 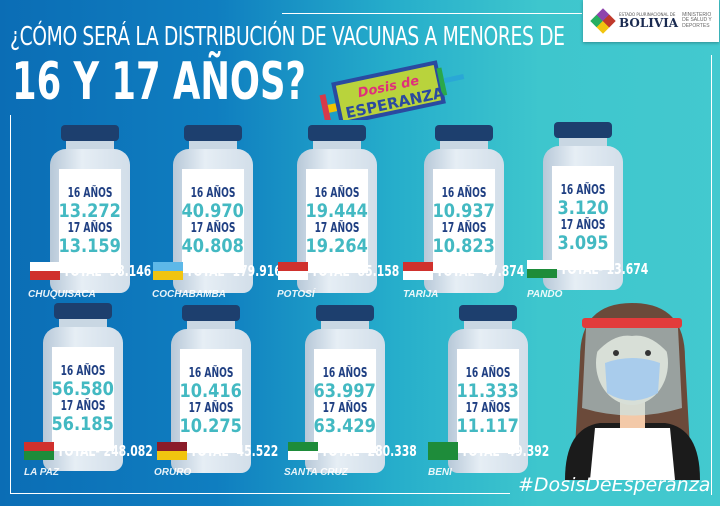 I want to click on total-value: TOTAL- 280.338, so click(x=369, y=451).